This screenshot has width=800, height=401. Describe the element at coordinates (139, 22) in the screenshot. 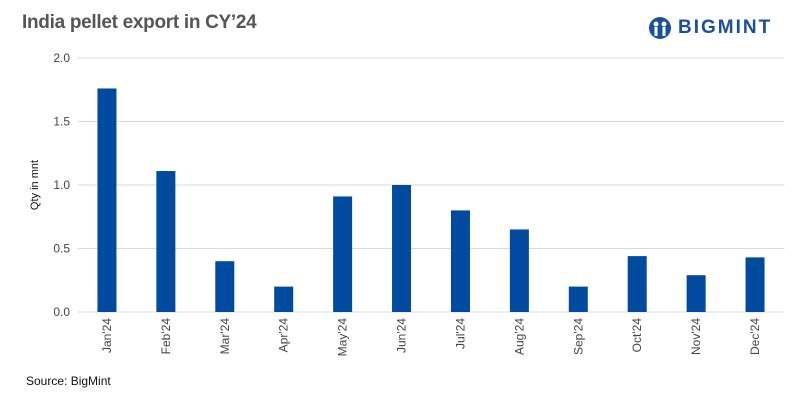

I see `chart-title: India pellet export in CY’24` at that location.